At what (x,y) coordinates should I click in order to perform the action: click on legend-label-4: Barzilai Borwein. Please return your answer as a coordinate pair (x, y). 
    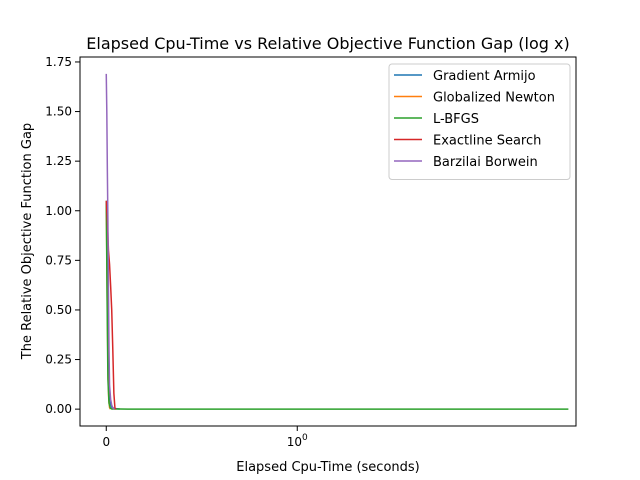
    Looking at the image, I should click on (485, 162).